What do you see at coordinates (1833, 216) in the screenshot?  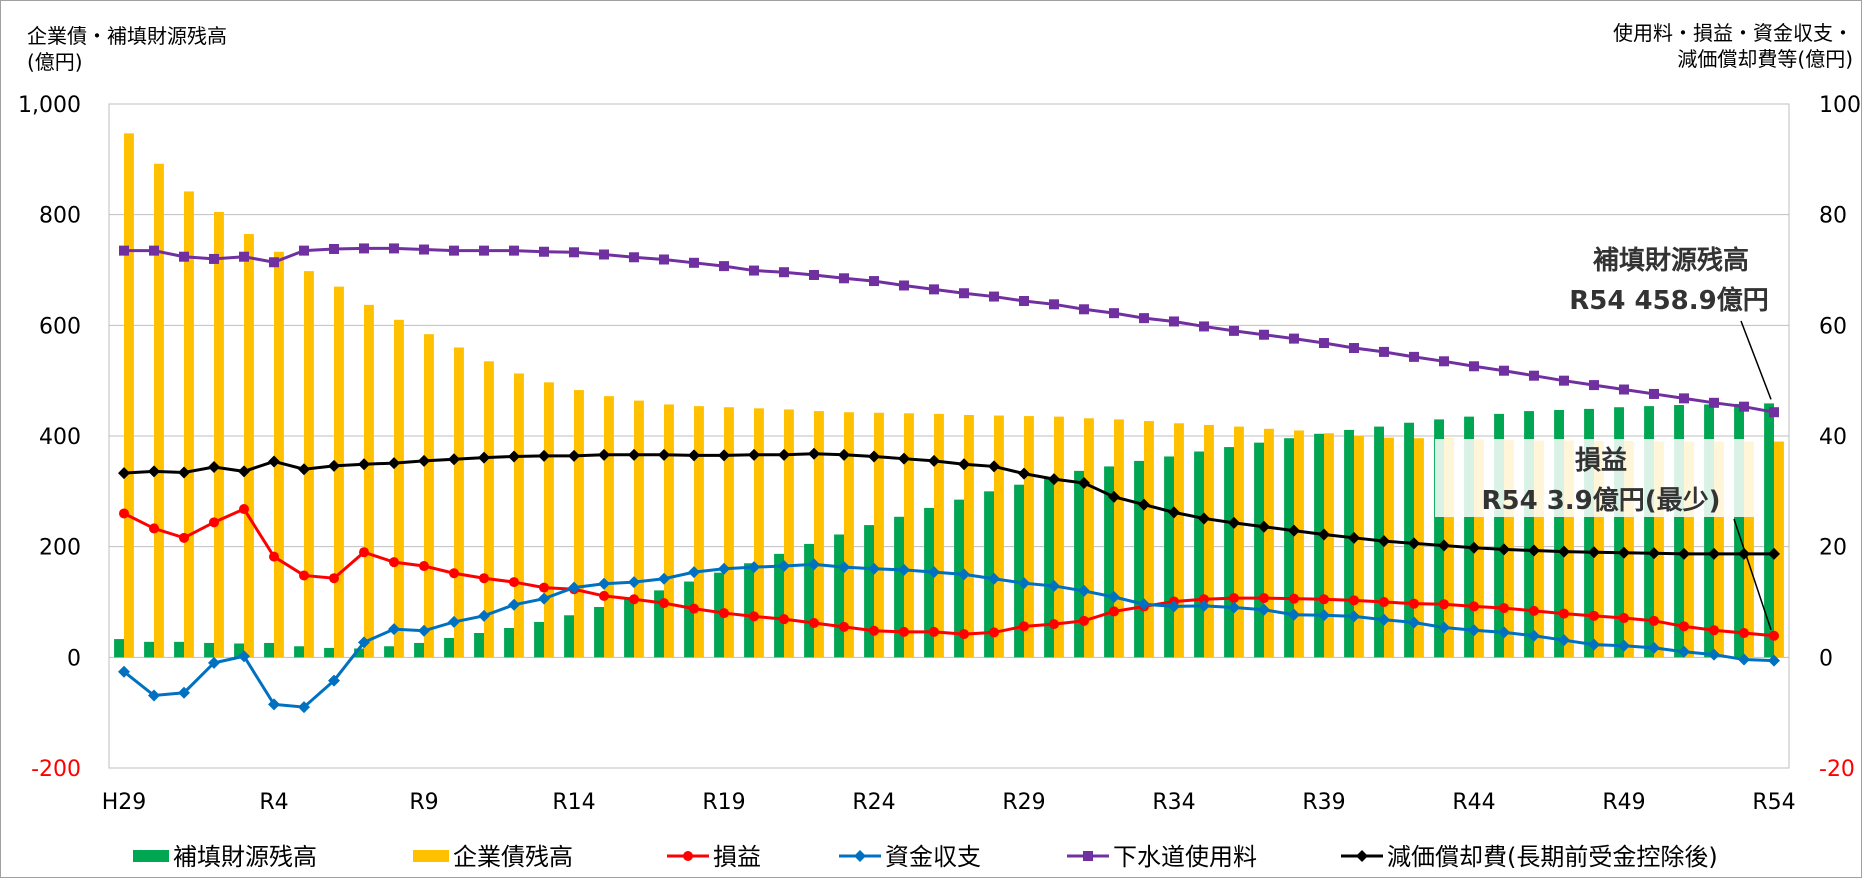 I see `right-axis-tick-label: 80` at bounding box center [1833, 216].